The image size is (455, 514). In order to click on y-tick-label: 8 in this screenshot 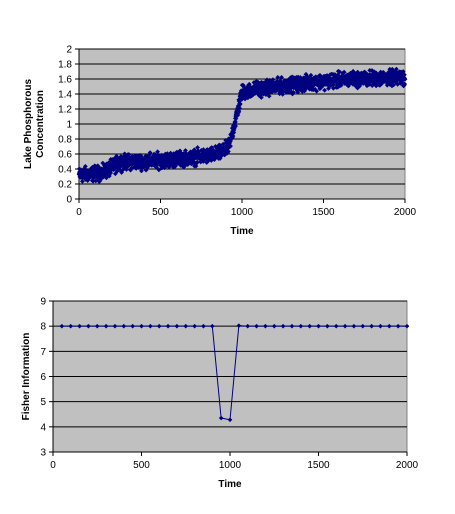, I will do `click(43, 327)`.